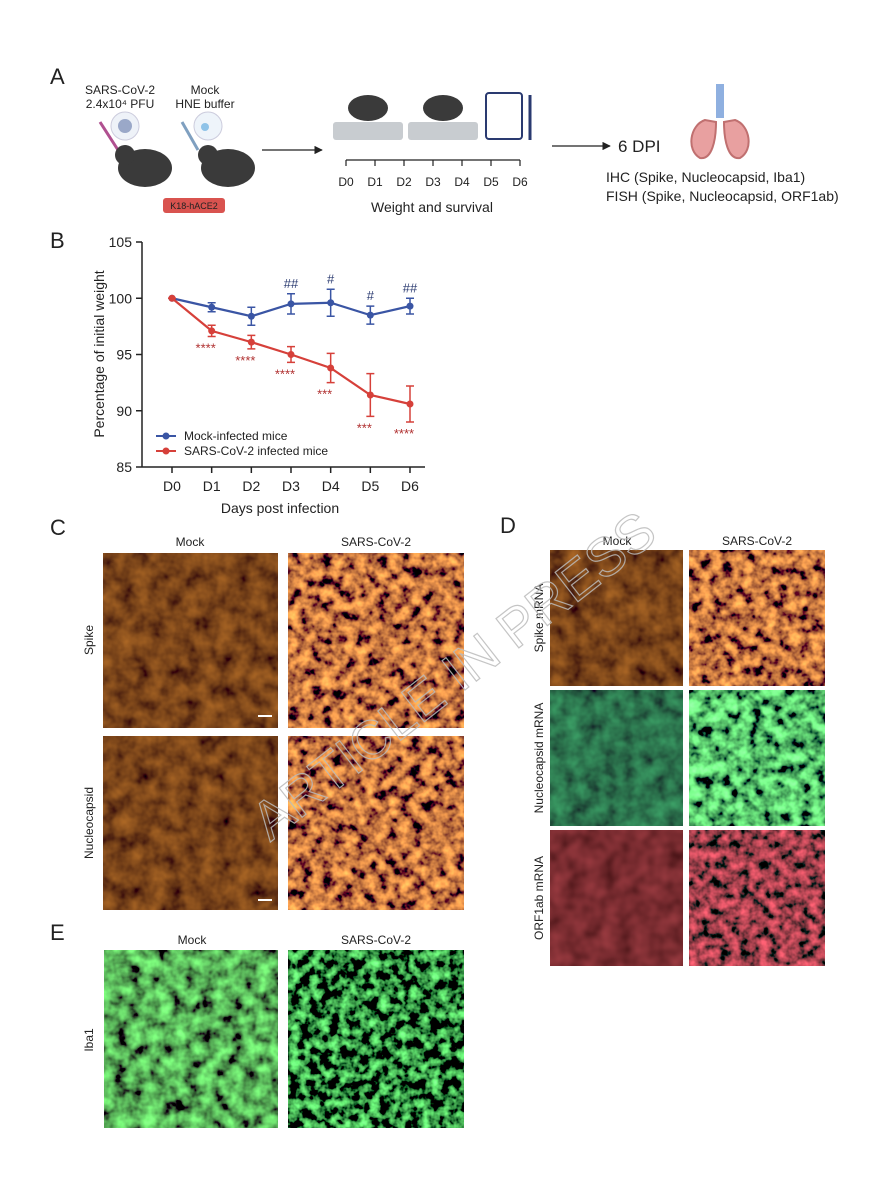 Image resolution: width=883 pixels, height=1200 pixels. What do you see at coordinates (121, 298) in the screenshot?
I see `y-tick-label: 100` at bounding box center [121, 298].